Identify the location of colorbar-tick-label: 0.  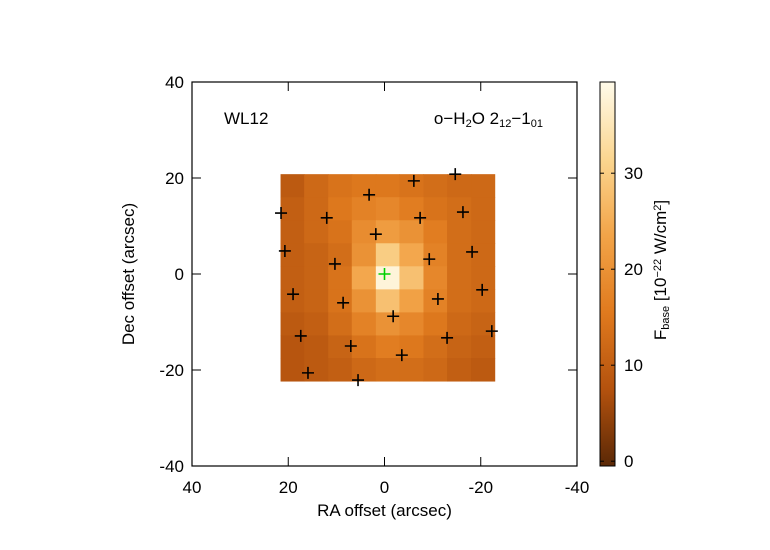
(628, 461).